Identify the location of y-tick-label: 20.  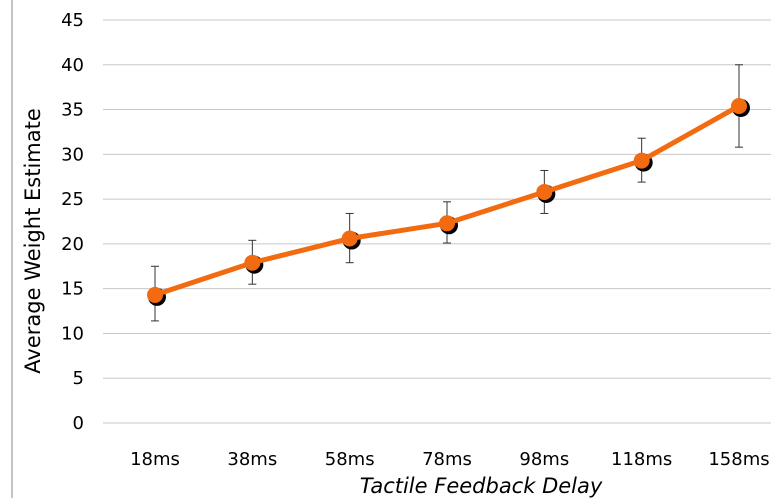
(72, 244).